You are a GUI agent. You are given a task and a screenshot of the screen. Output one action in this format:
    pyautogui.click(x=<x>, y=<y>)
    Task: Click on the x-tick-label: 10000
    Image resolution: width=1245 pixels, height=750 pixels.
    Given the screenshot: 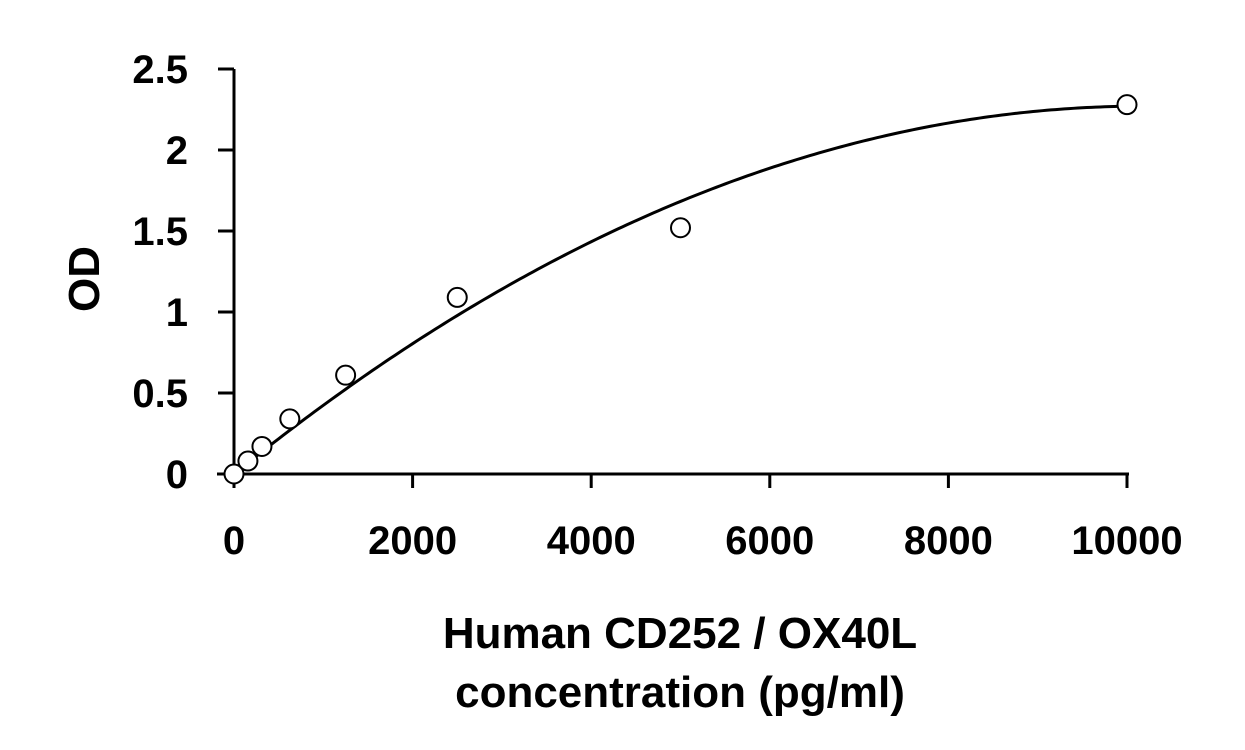 What is the action you would take?
    pyautogui.click(x=1126, y=541)
    